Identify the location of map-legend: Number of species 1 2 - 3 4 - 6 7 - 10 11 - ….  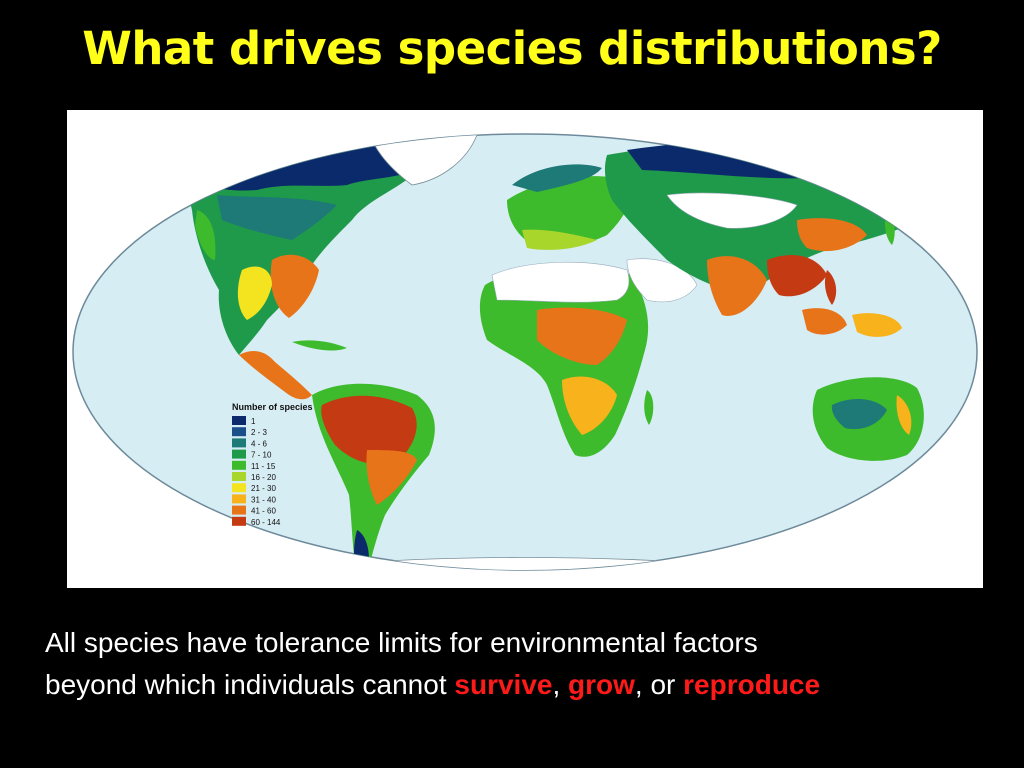
(272, 464).